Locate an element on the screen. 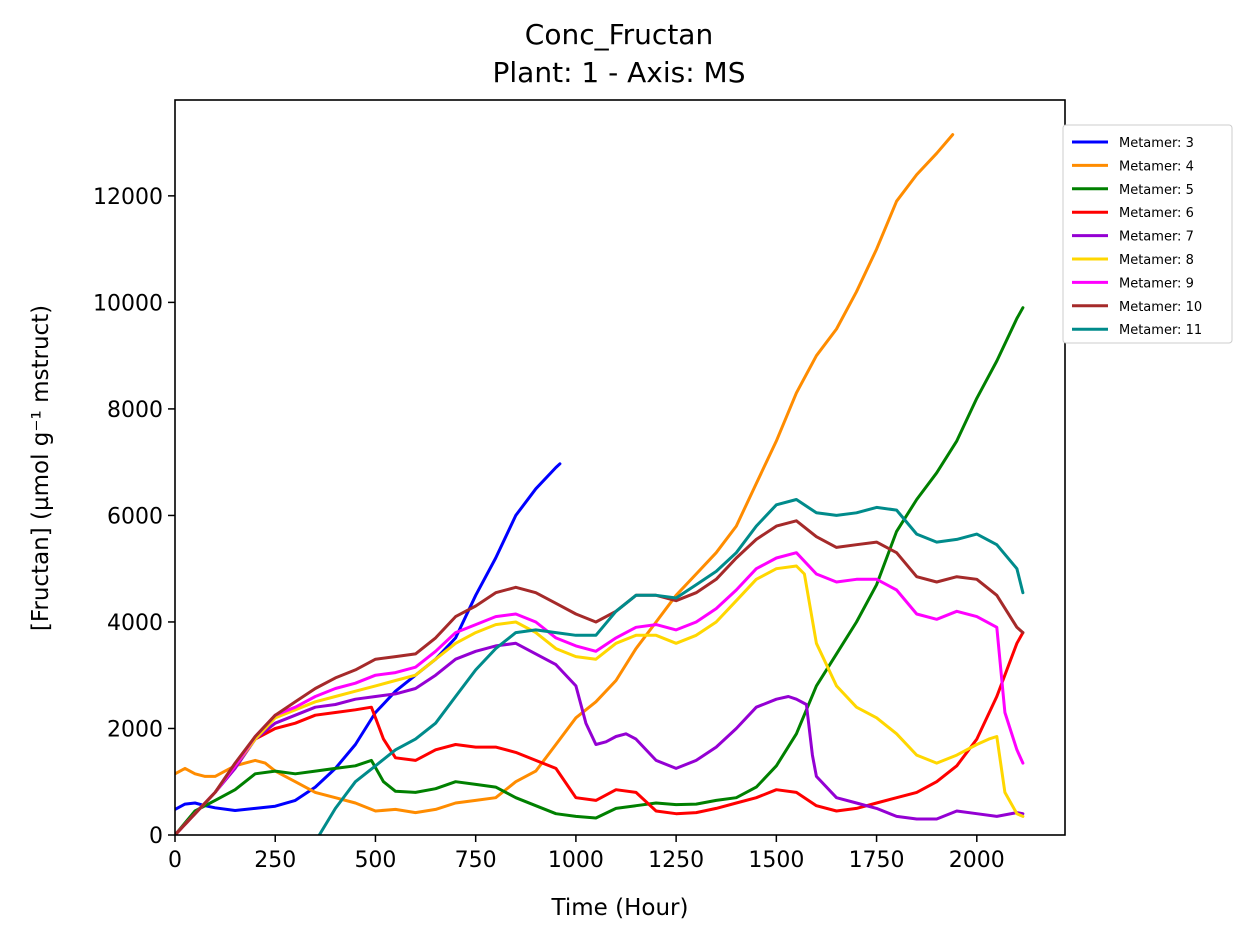 Image resolution: width=1251 pixels, height=942 pixels. legend-label: Metamer: 7 is located at coordinates (1156, 237).